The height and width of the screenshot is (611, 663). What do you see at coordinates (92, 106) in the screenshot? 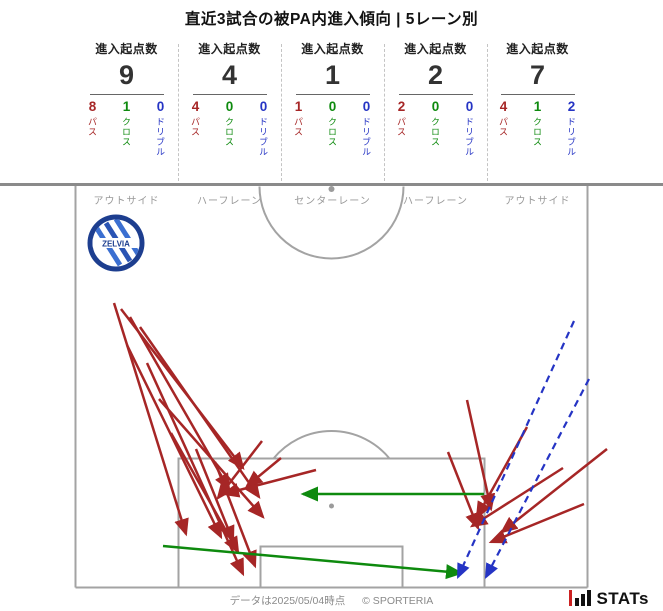
I see `pass-count: 8` at bounding box center [92, 106].